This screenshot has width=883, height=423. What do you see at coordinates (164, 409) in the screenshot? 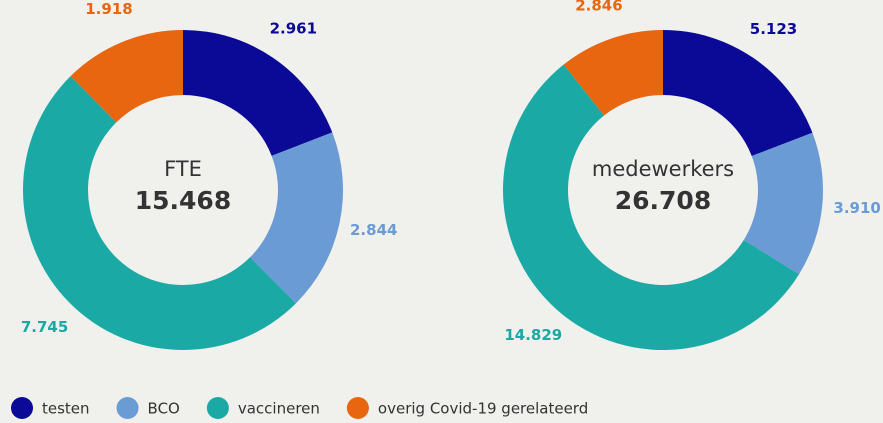
I see `legend-label: BCO` at bounding box center [164, 409].